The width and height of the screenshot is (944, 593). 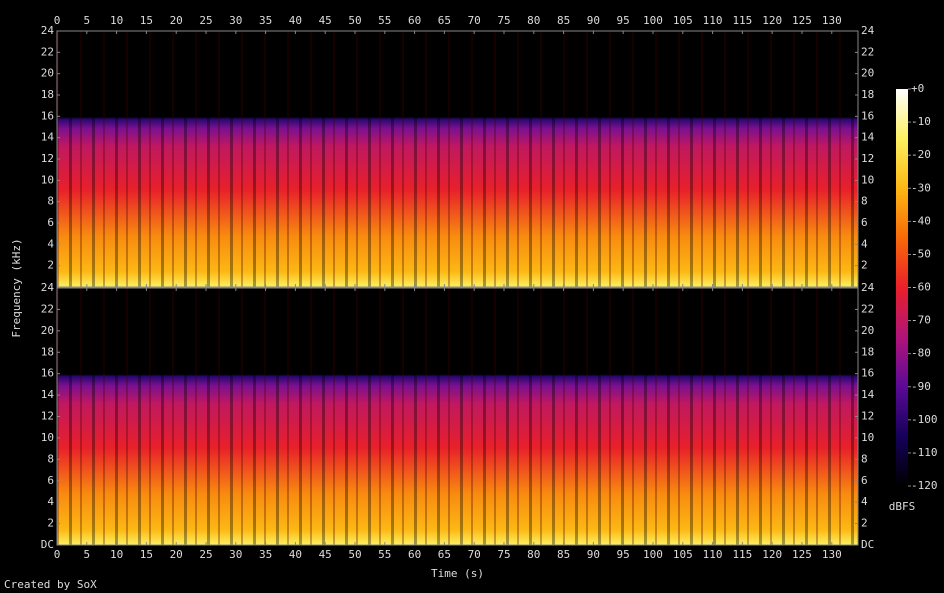 What do you see at coordinates (50, 584) in the screenshot?
I see `footer: Created by SoX` at bounding box center [50, 584].